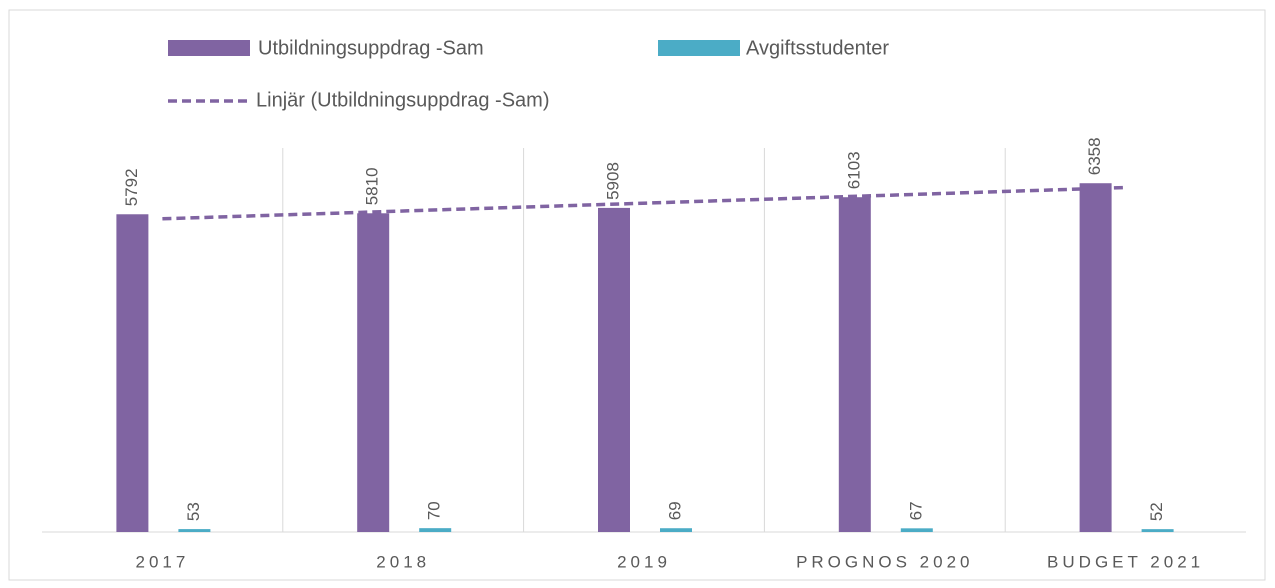  I want to click on legend-label: Linjär (Utbildningsuppdrag -Sam), so click(402, 100).